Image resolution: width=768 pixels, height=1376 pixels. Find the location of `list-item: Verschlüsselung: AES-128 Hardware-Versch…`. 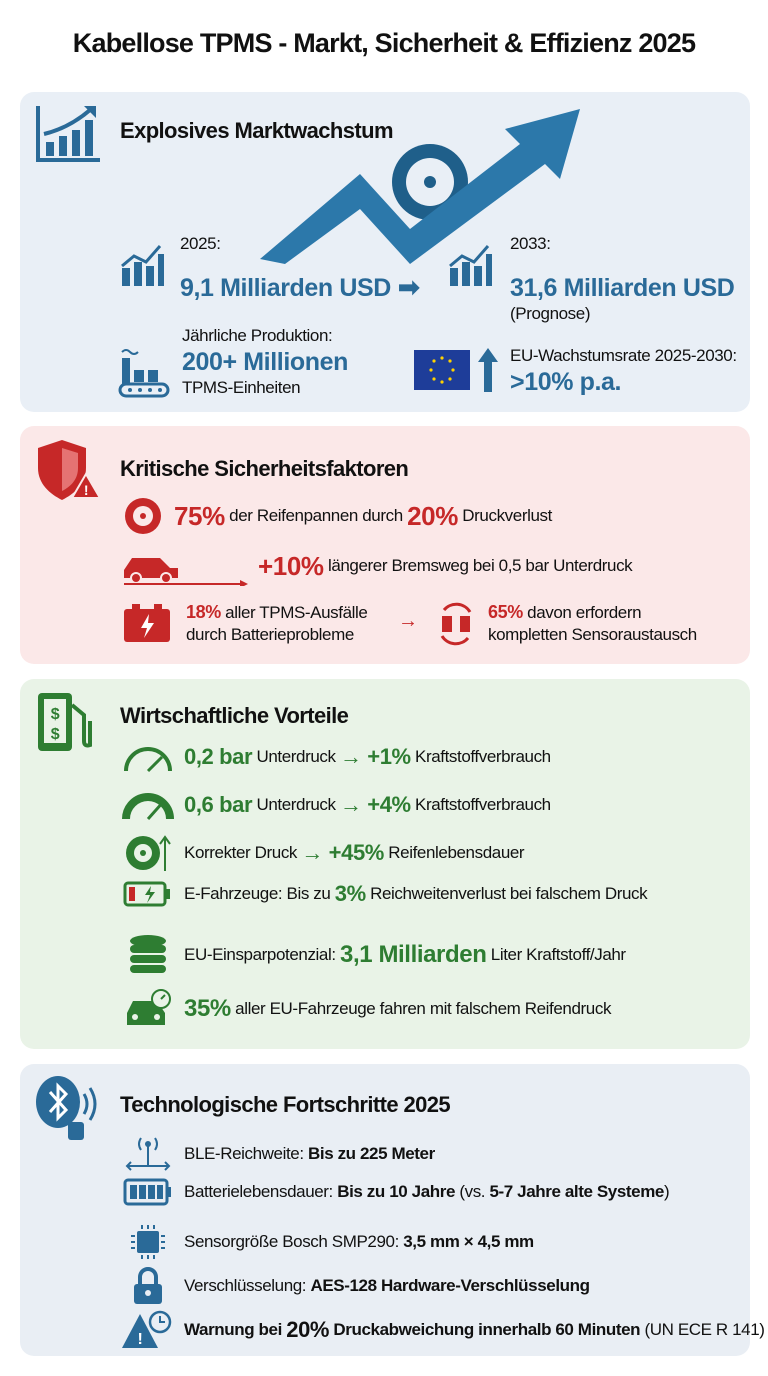

list-item: Verschlüsselung: AES-128 Hardware-Versch… is located at coordinates (355, 1286).